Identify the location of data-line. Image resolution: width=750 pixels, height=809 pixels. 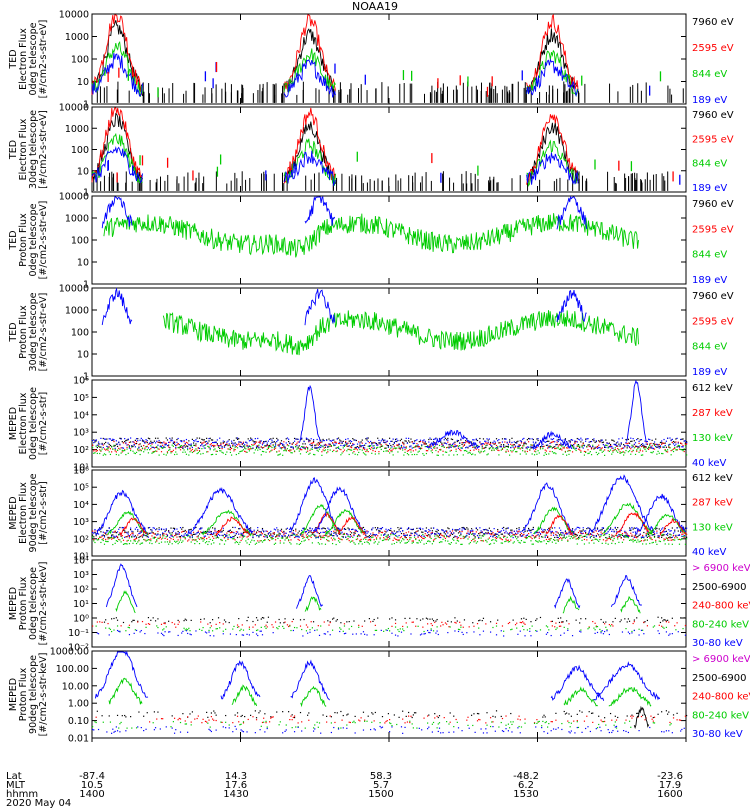
(400, 332).